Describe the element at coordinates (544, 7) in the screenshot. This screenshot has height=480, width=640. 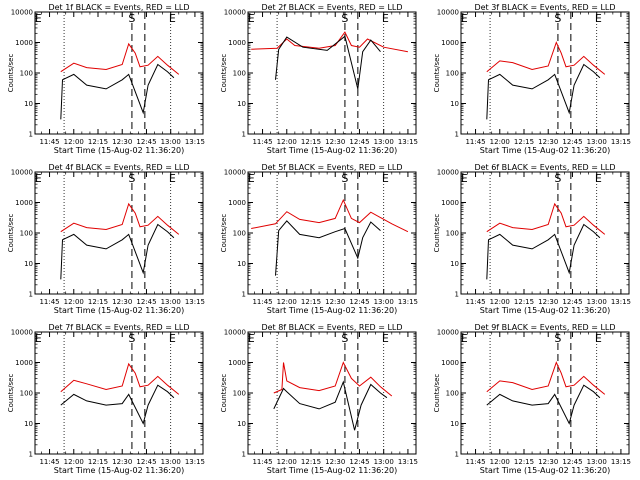
I see `panel-title: Det 3f BLACK = Events, RED = LLD` at that location.